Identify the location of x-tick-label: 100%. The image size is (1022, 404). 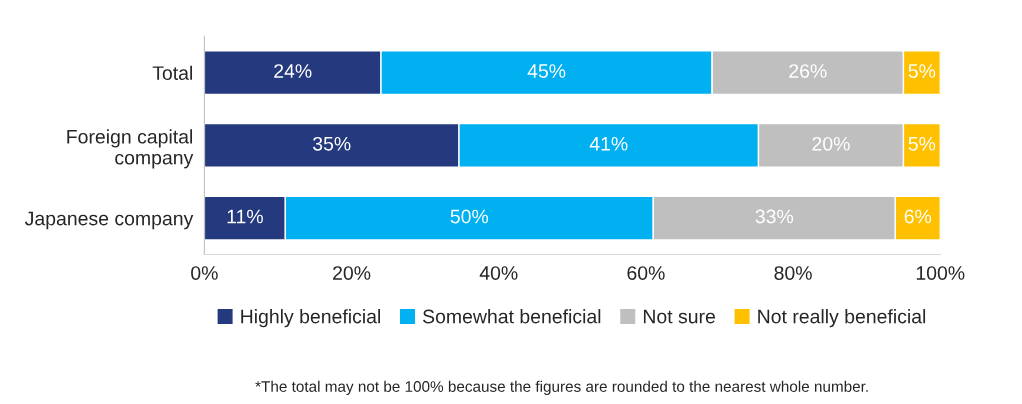
(940, 273).